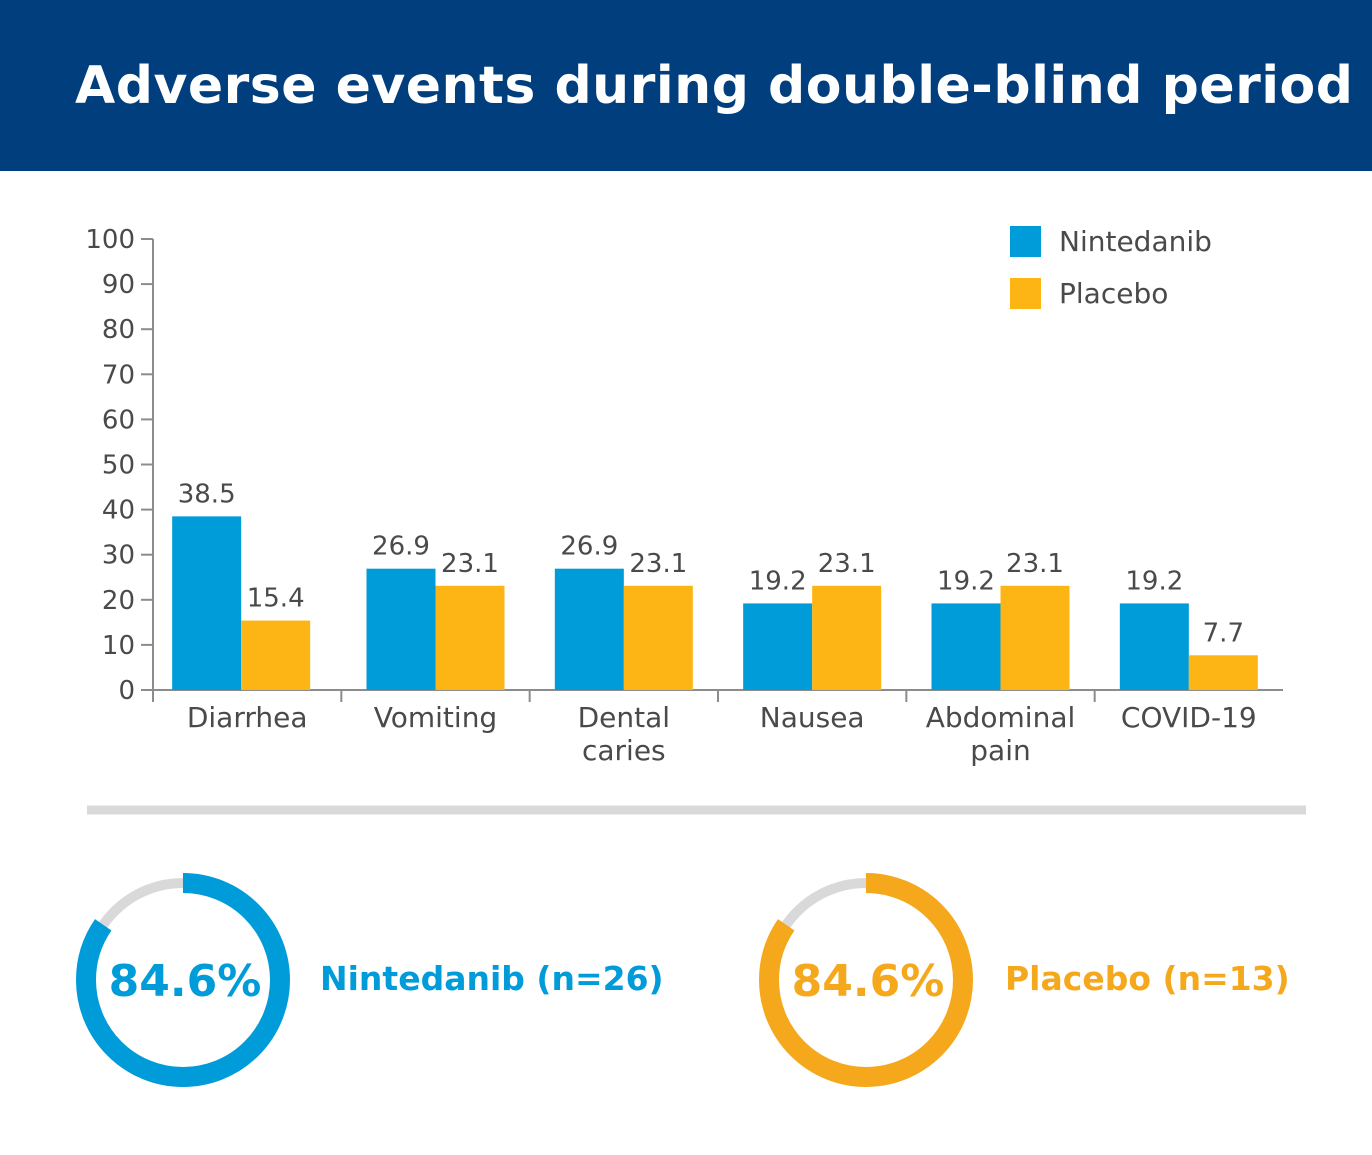 This screenshot has height=1155, width=1372. What do you see at coordinates (435, 717) in the screenshot?
I see `x-tick-label: Vomiting` at bounding box center [435, 717].